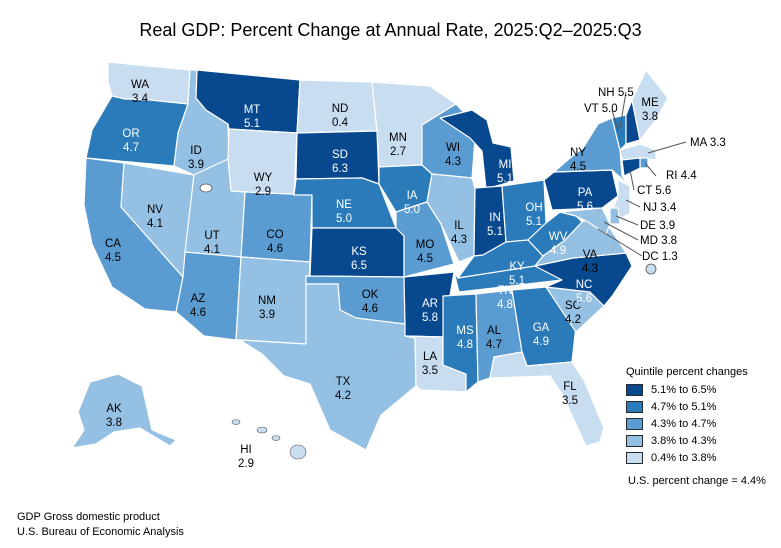 The image size is (781, 548). Describe the element at coordinates (267, 301) in the screenshot. I see `state-abbr: NM` at that location.